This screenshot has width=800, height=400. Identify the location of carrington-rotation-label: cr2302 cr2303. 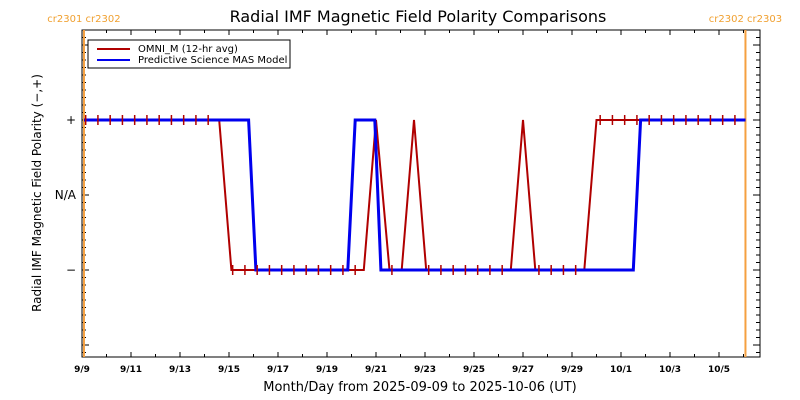
(745, 19).